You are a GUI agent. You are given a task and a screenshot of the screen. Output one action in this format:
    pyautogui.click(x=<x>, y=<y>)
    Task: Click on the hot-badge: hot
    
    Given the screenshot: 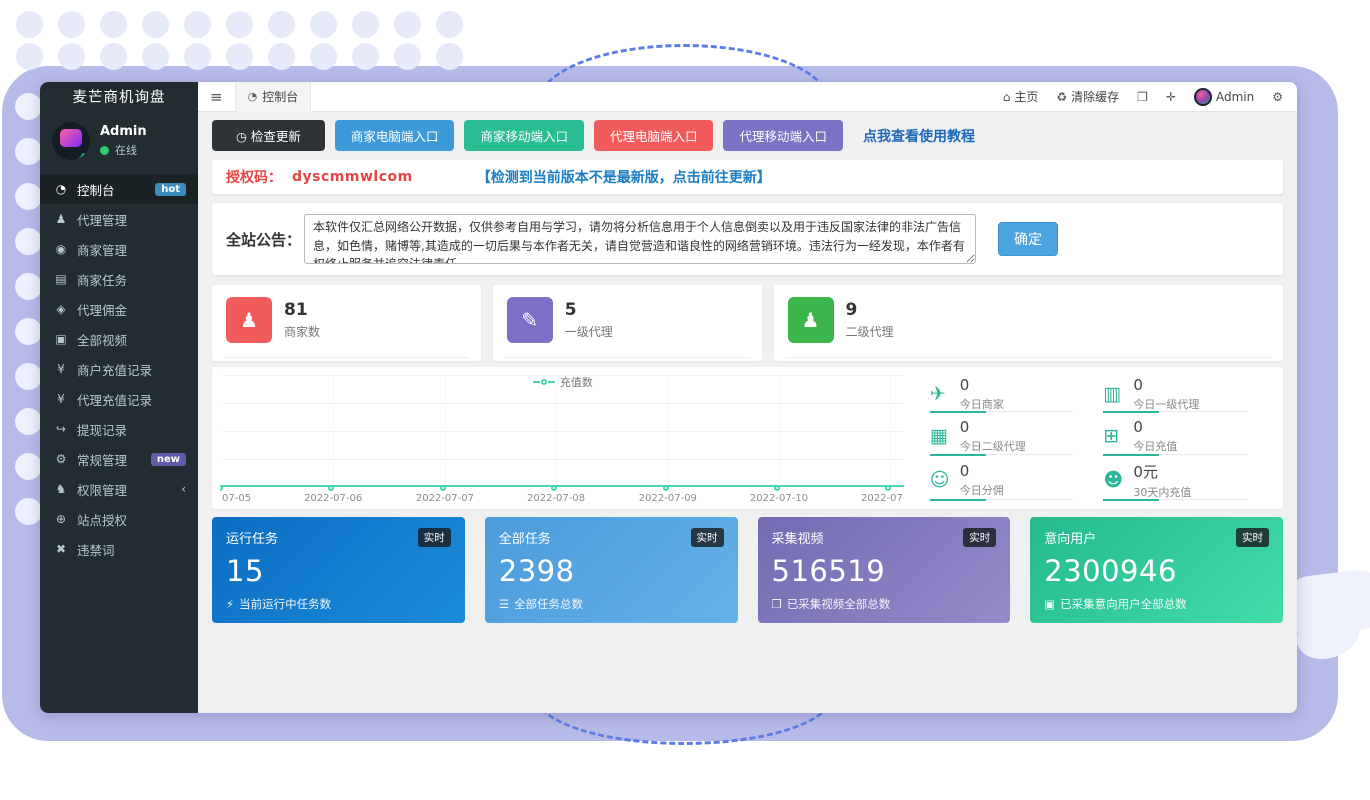 What is the action you would take?
    pyautogui.click(x=170, y=189)
    